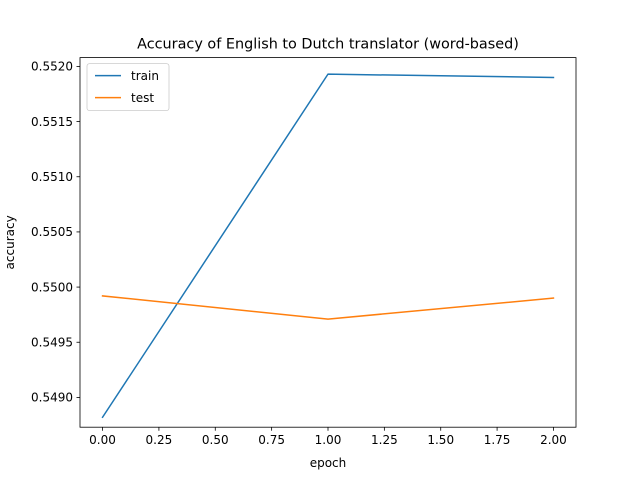 The image size is (640, 480). What do you see at coordinates (52, 232) in the screenshot?
I see `y-tick-label: 0.5505` at bounding box center [52, 232].